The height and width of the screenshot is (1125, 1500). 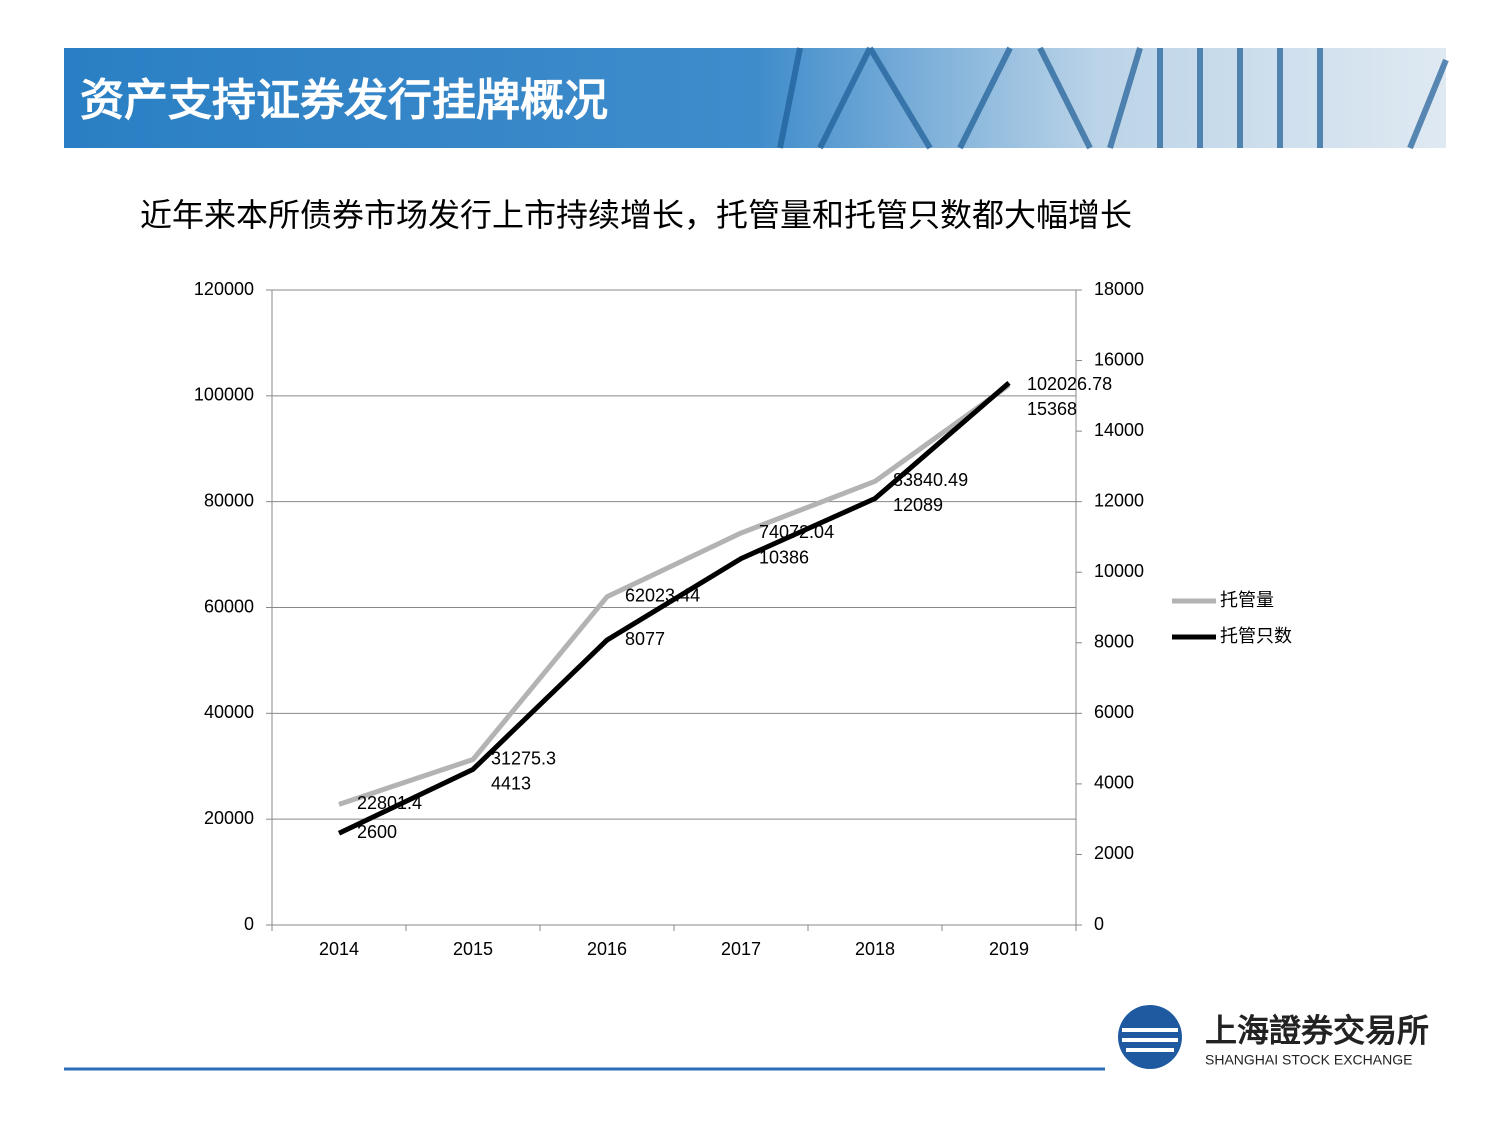 I want to click on data-label: 31275.3, so click(x=523, y=758).